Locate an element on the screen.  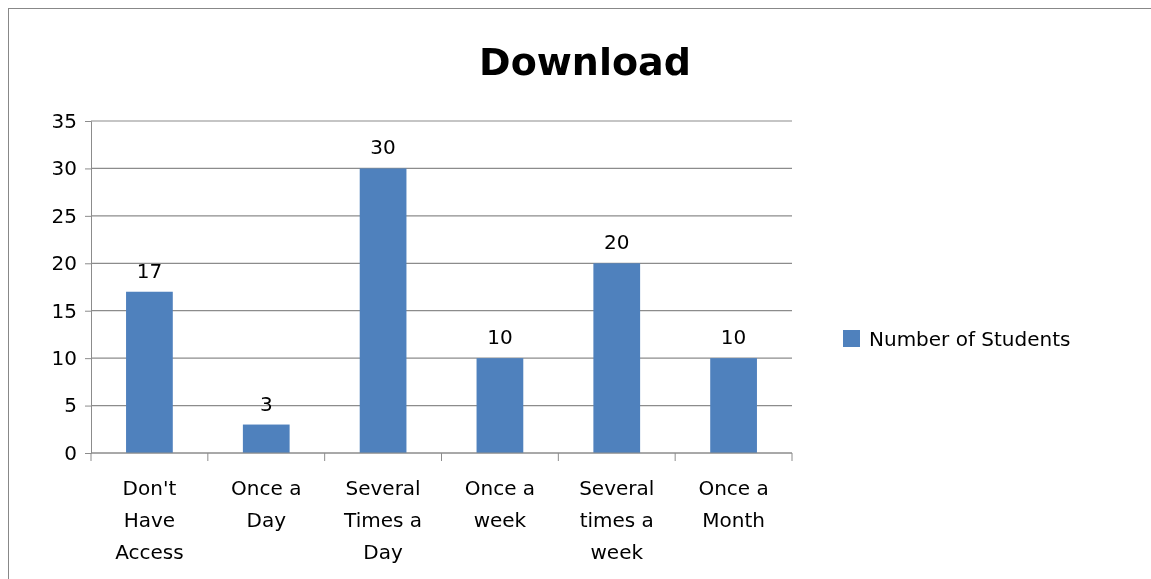
y-tick-label: 20 is located at coordinates (64, 263).